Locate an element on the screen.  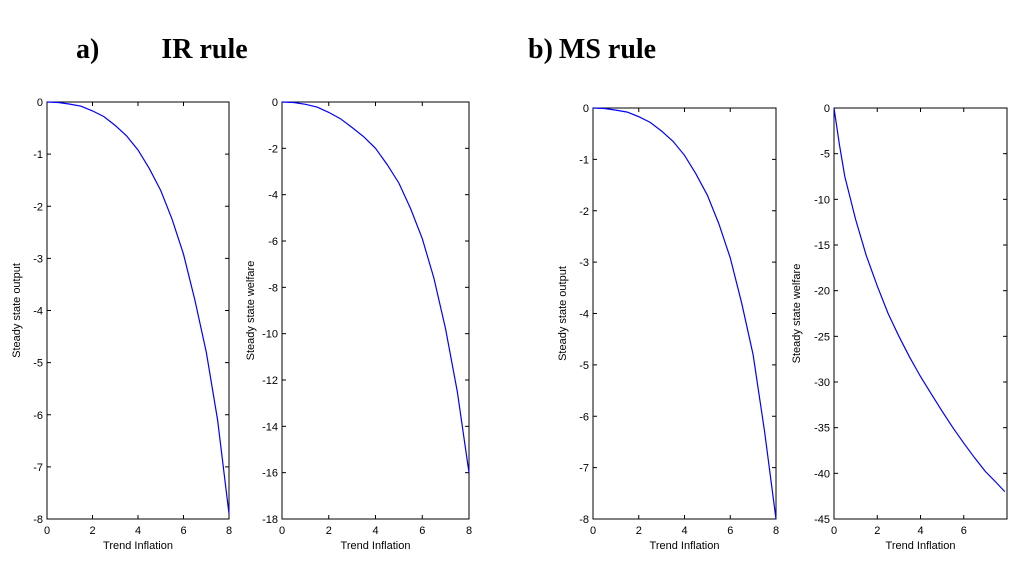
y-tick-label: -35 is located at coordinates (822, 429).